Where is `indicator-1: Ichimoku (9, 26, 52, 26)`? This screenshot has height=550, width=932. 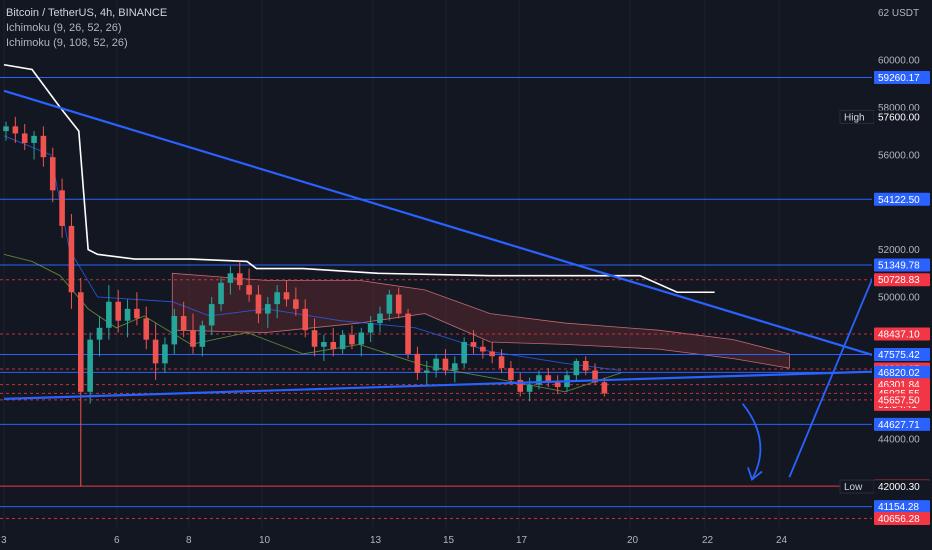
indicator-1: Ichimoku (9, 26, 52, 26) is located at coordinates (64, 28).